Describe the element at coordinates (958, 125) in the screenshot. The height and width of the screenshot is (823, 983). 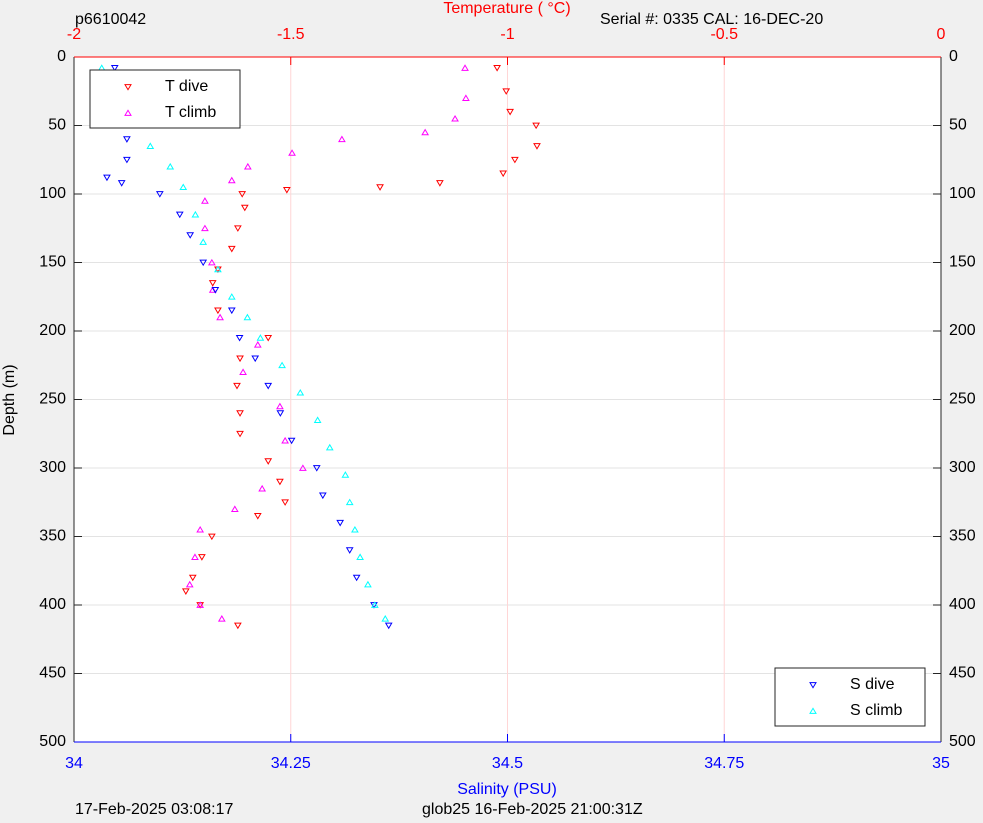
I see `y-right-tick-label: 50` at that location.